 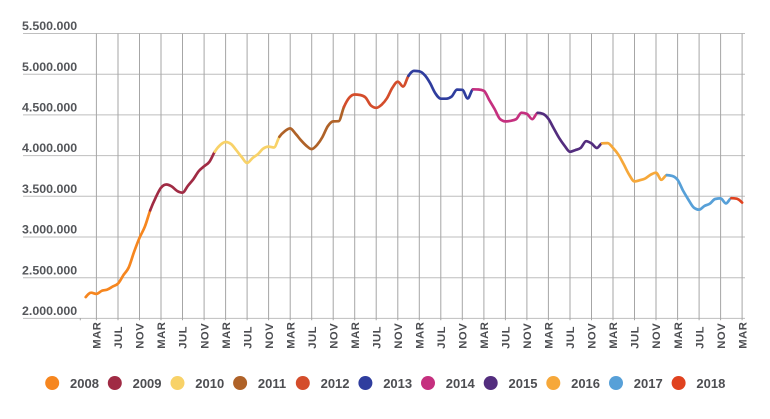 I want to click on svg-text: 4.500.000, so click(x=49, y=108).